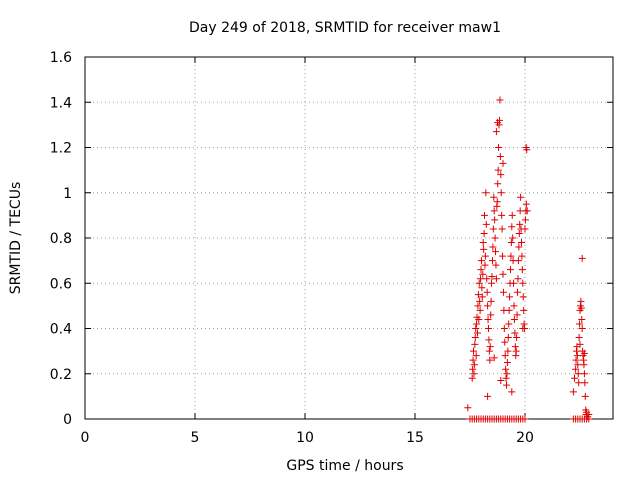  Describe the element at coordinates (67, 420) in the screenshot. I see `y-tick-label: 0` at that location.